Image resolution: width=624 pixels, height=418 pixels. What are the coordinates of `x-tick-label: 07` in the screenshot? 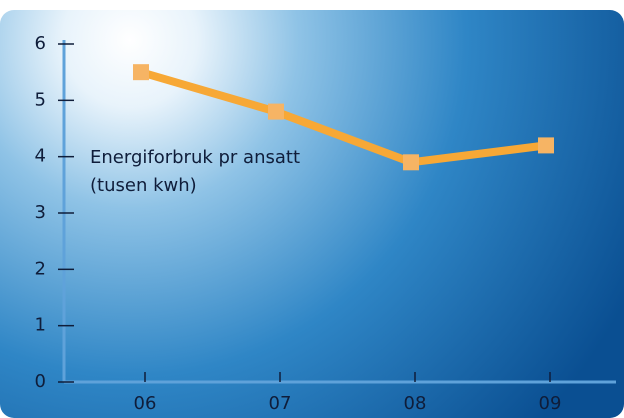 It's located at (280, 403).